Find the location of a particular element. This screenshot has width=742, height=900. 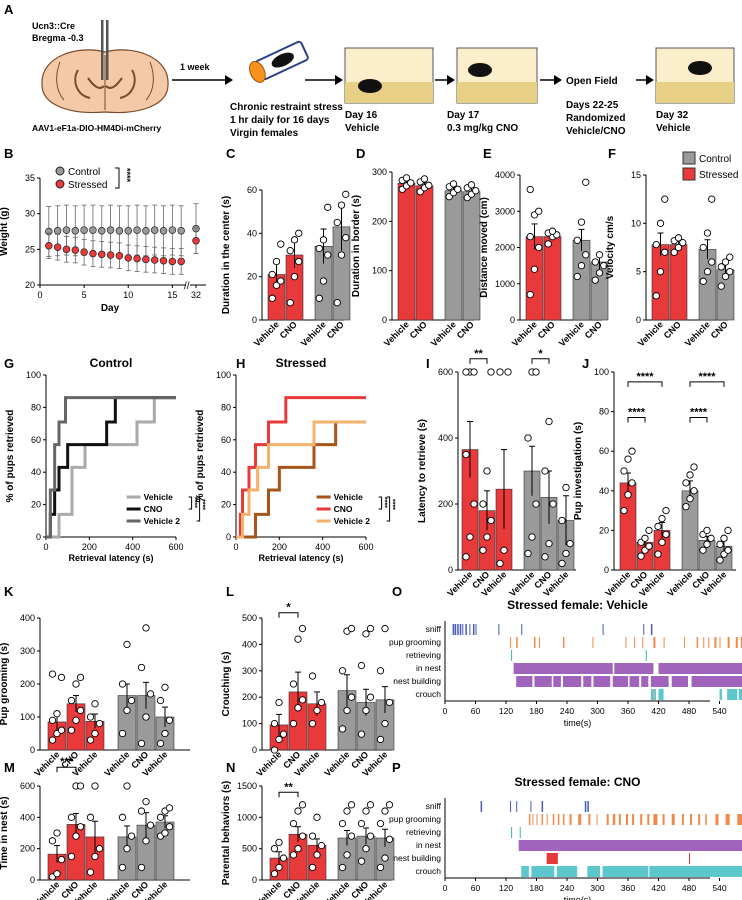

x-tick-label: 0 is located at coordinates (445, 888).